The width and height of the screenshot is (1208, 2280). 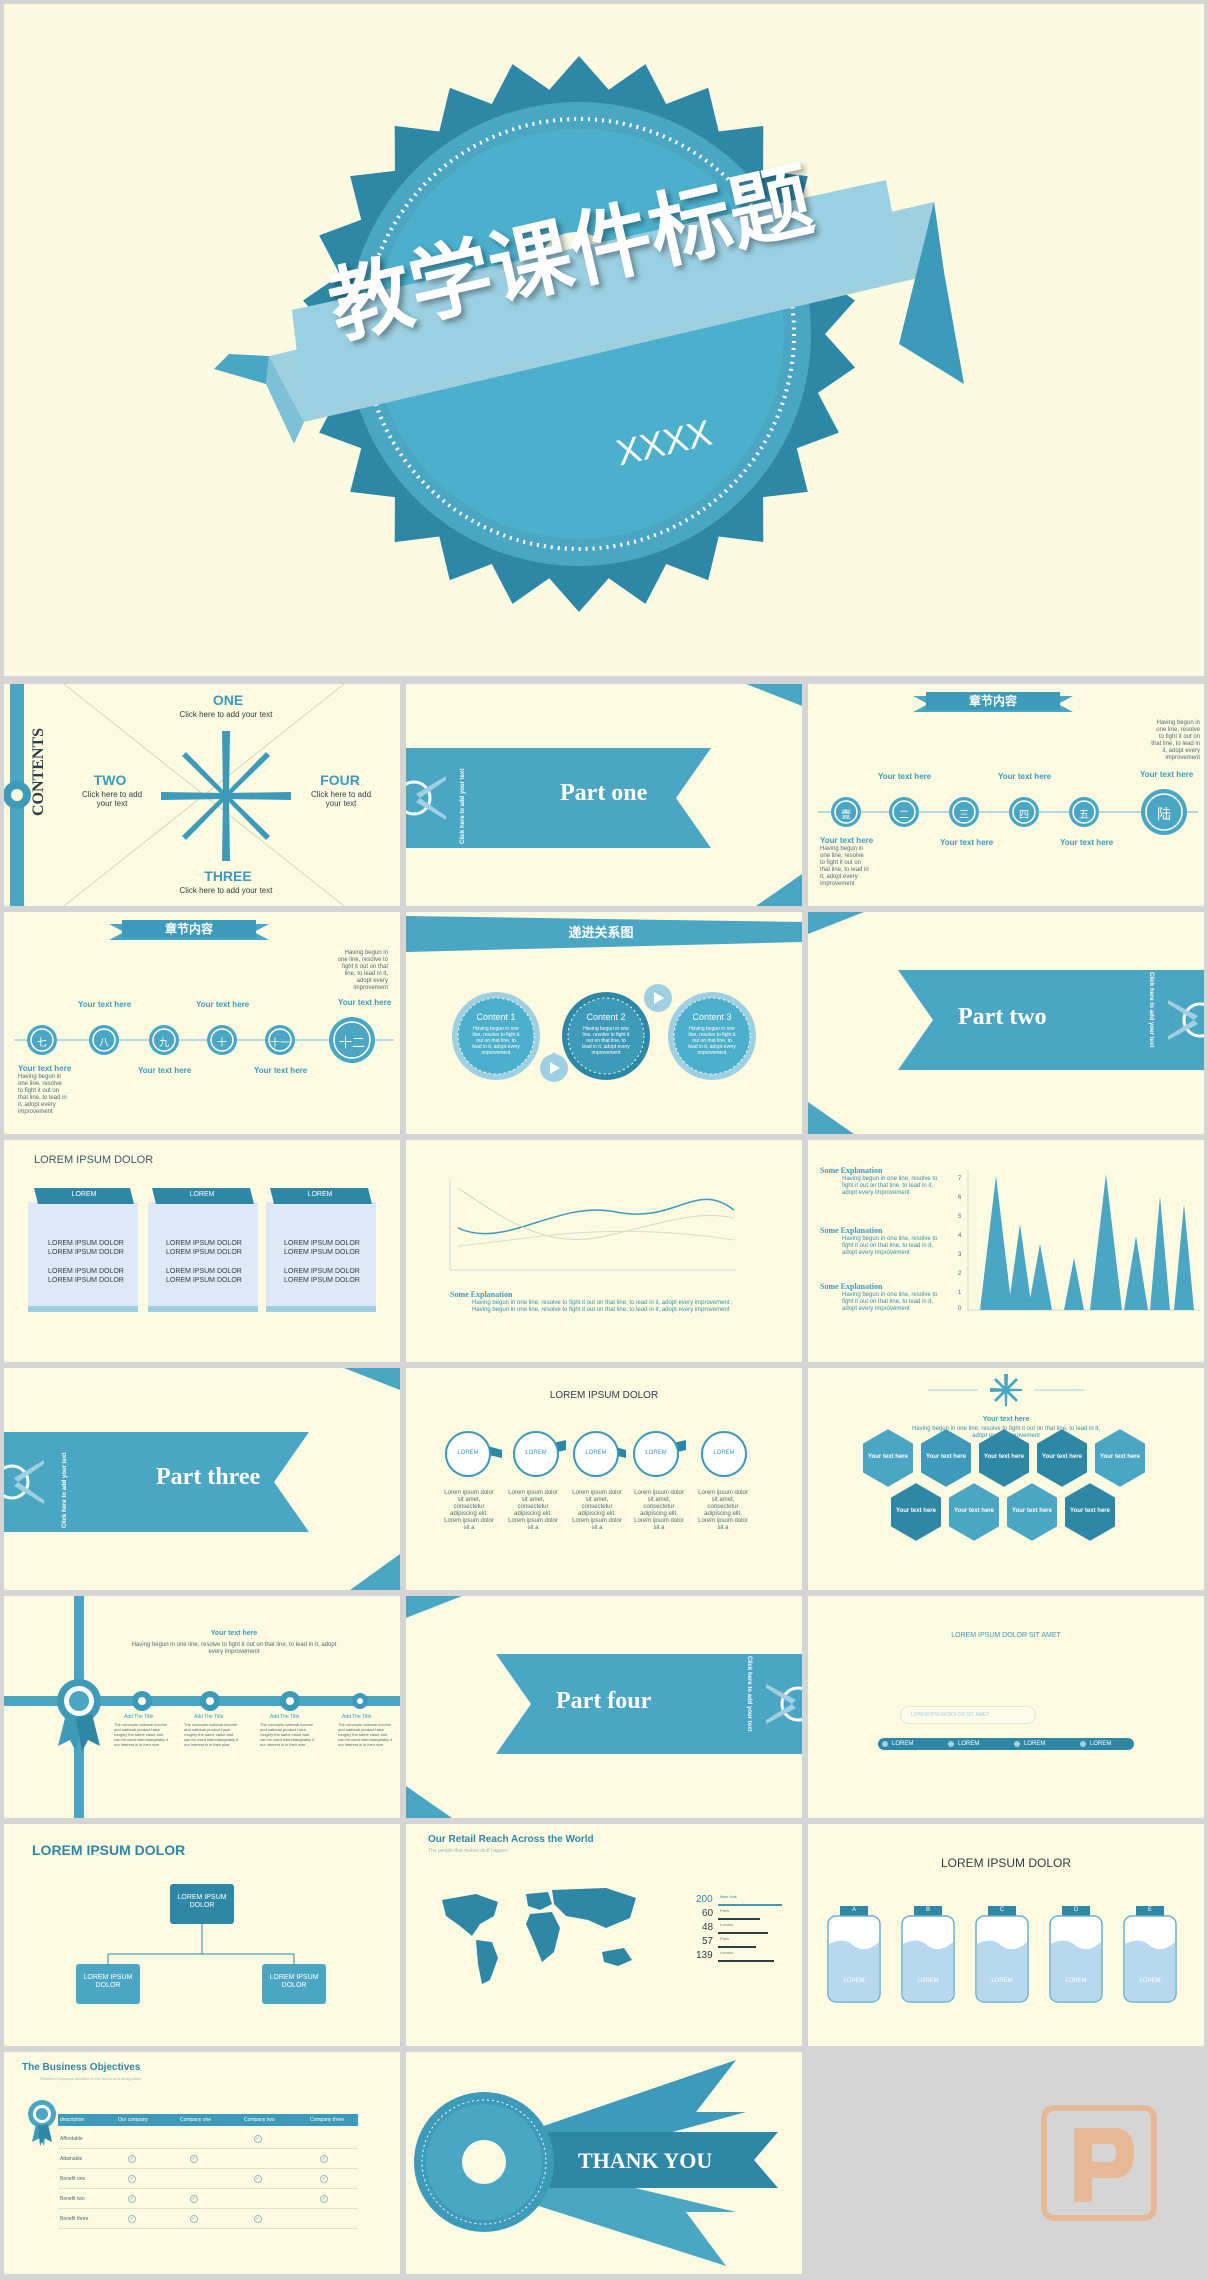 I want to click on hexagon, so click(x=1062, y=1458).